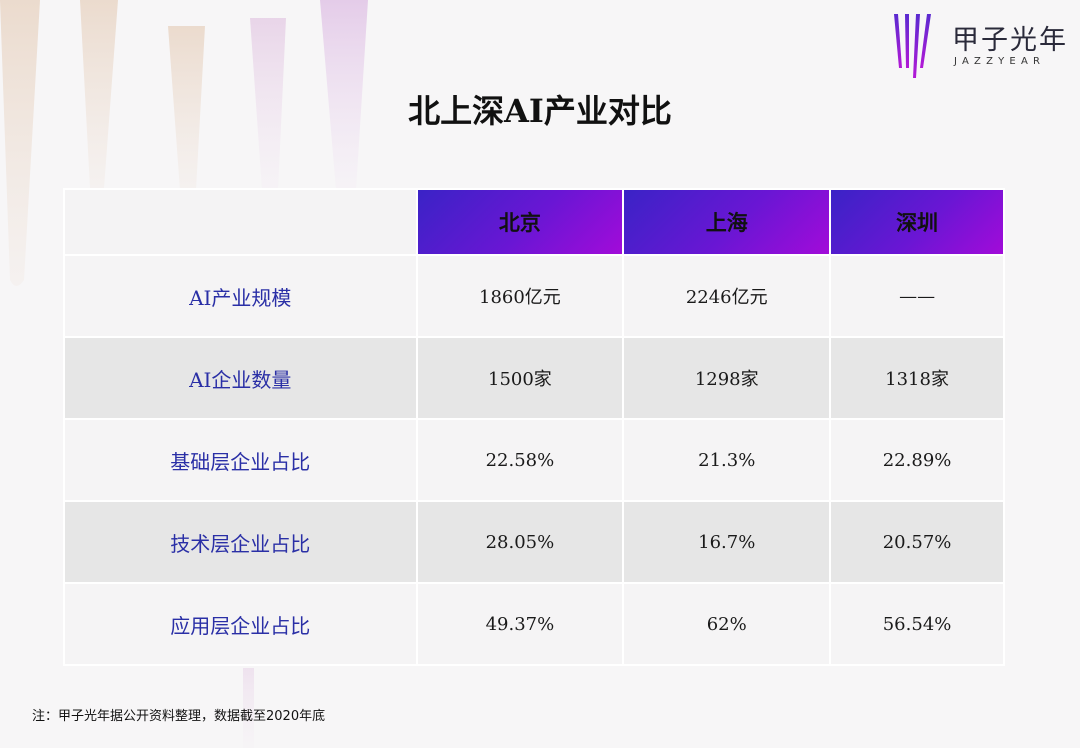 The width and height of the screenshot is (1080, 748). Describe the element at coordinates (727, 542) in the screenshot. I see `table-cell: 16.7%` at that location.